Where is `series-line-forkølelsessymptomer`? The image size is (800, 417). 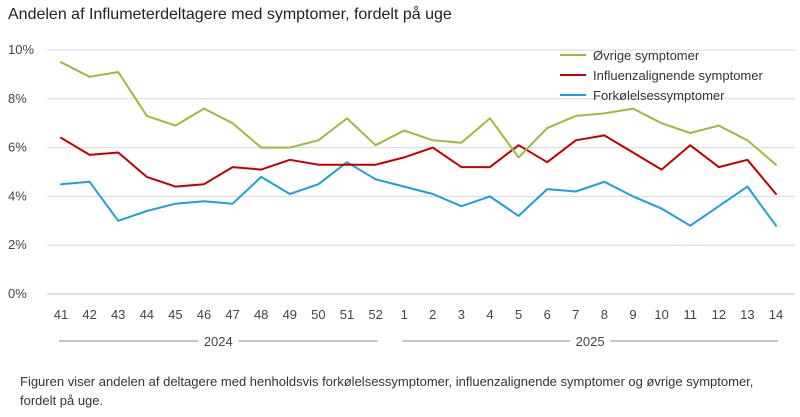
series-line-forkølelsessymptomer is located at coordinates (418, 194).